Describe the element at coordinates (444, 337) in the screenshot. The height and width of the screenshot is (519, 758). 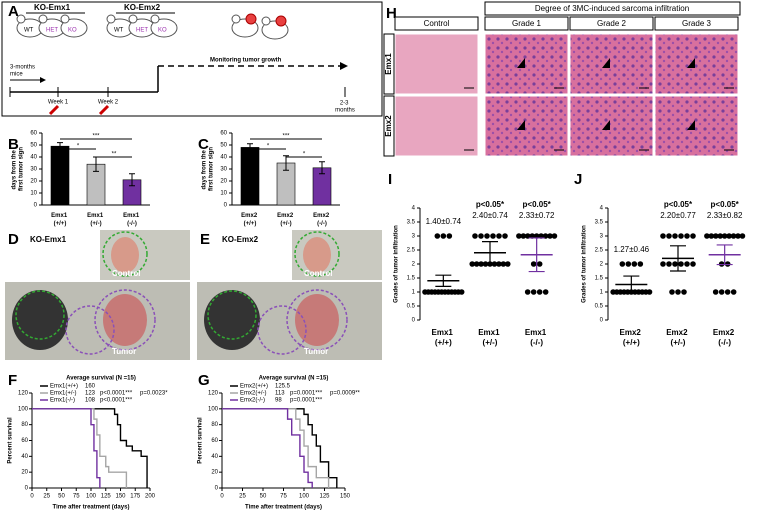
I see `x-tick-label: Emx1 (+/+)` at that location.